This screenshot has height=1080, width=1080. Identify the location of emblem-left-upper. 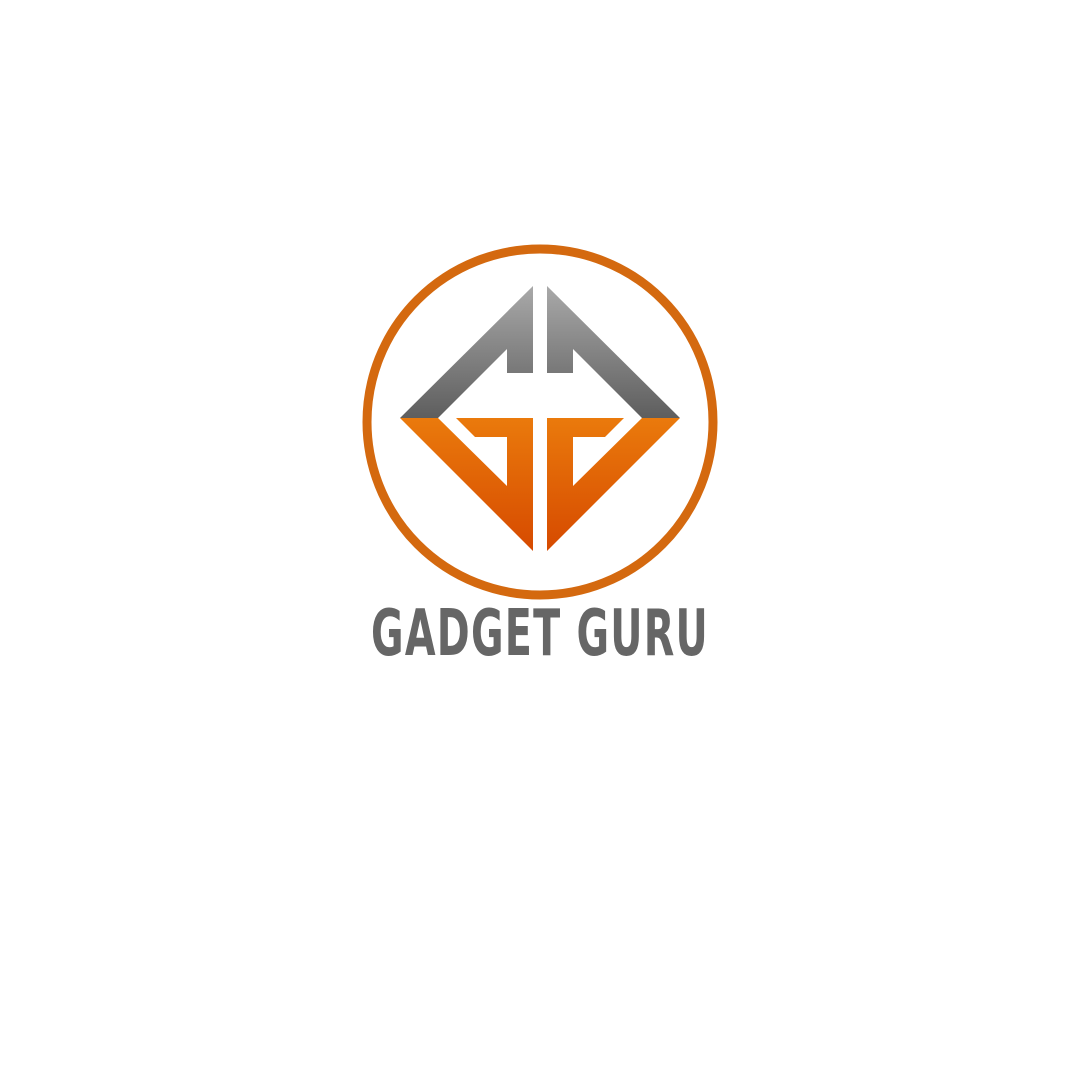
(466, 352).